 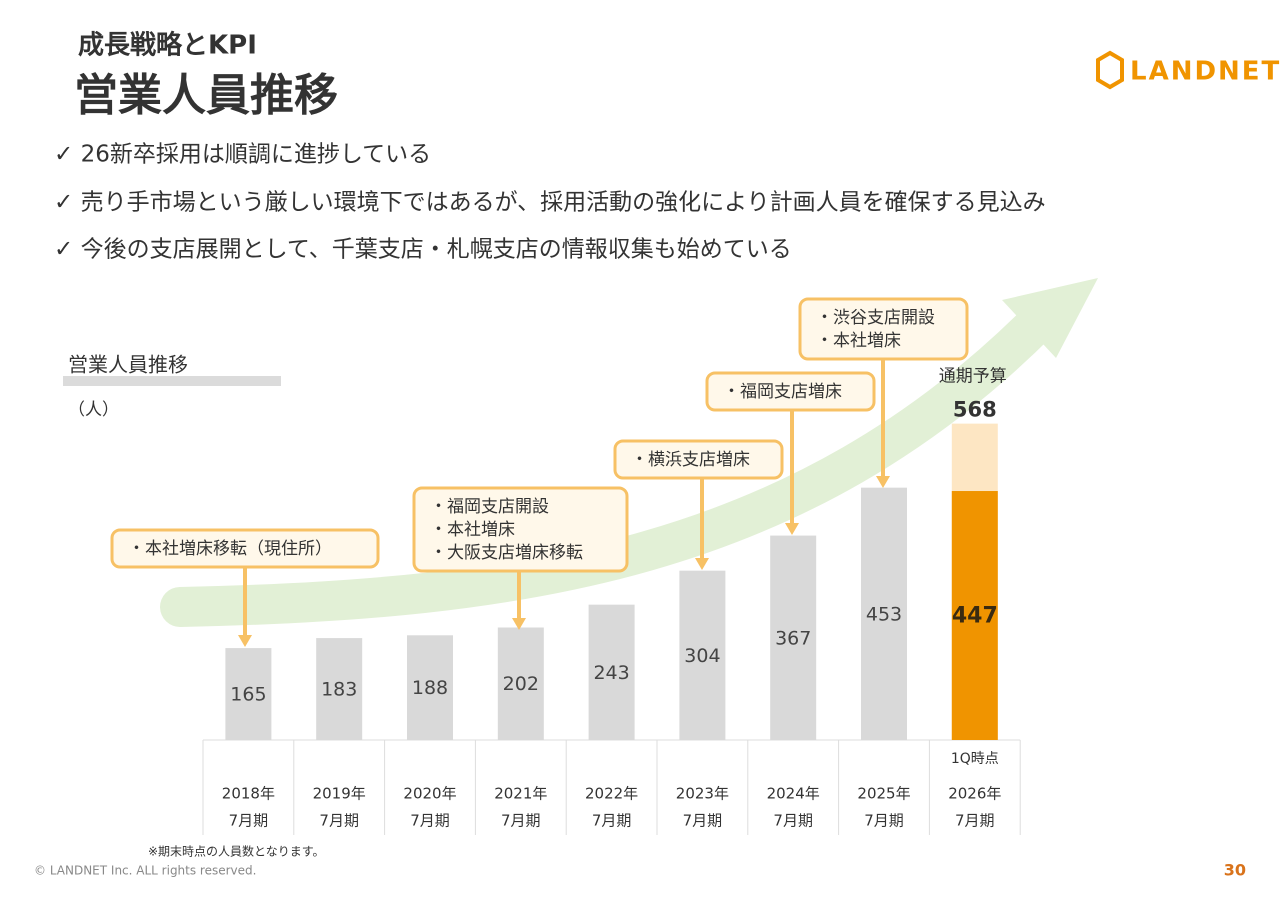 I want to click on growth-arrow-head, so click(x=1050, y=318).